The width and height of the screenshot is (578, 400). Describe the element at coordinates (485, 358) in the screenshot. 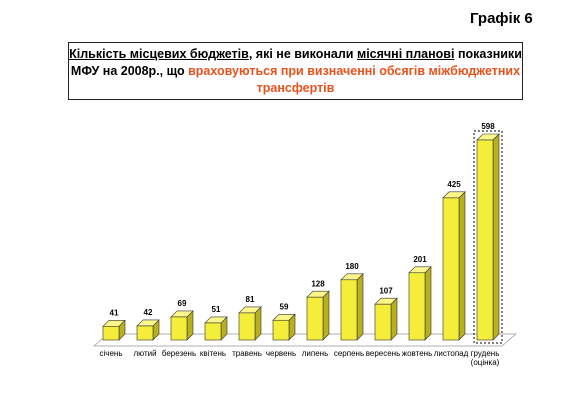

I see `x-tick-label: грудень (оцінка)` at that location.